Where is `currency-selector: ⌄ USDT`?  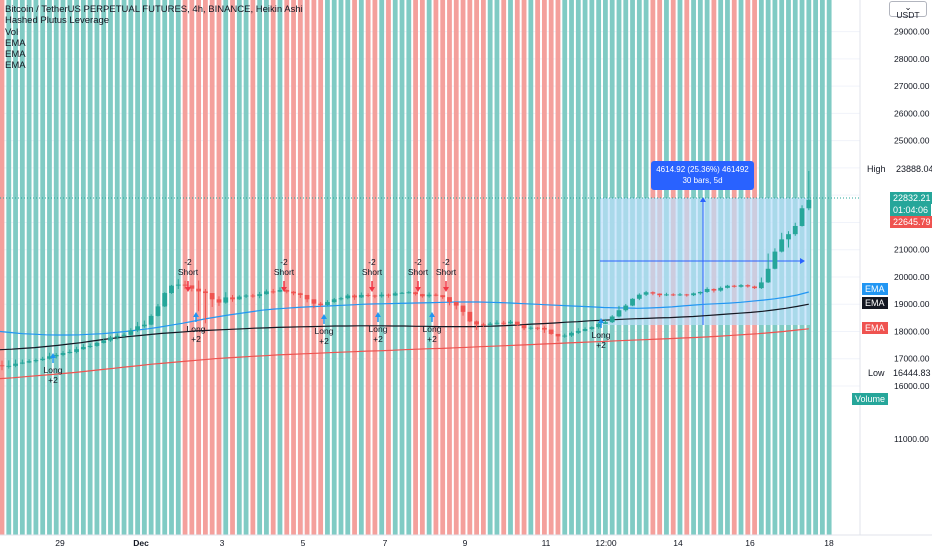 currency-selector: ⌄ USDT is located at coordinates (908, 10).